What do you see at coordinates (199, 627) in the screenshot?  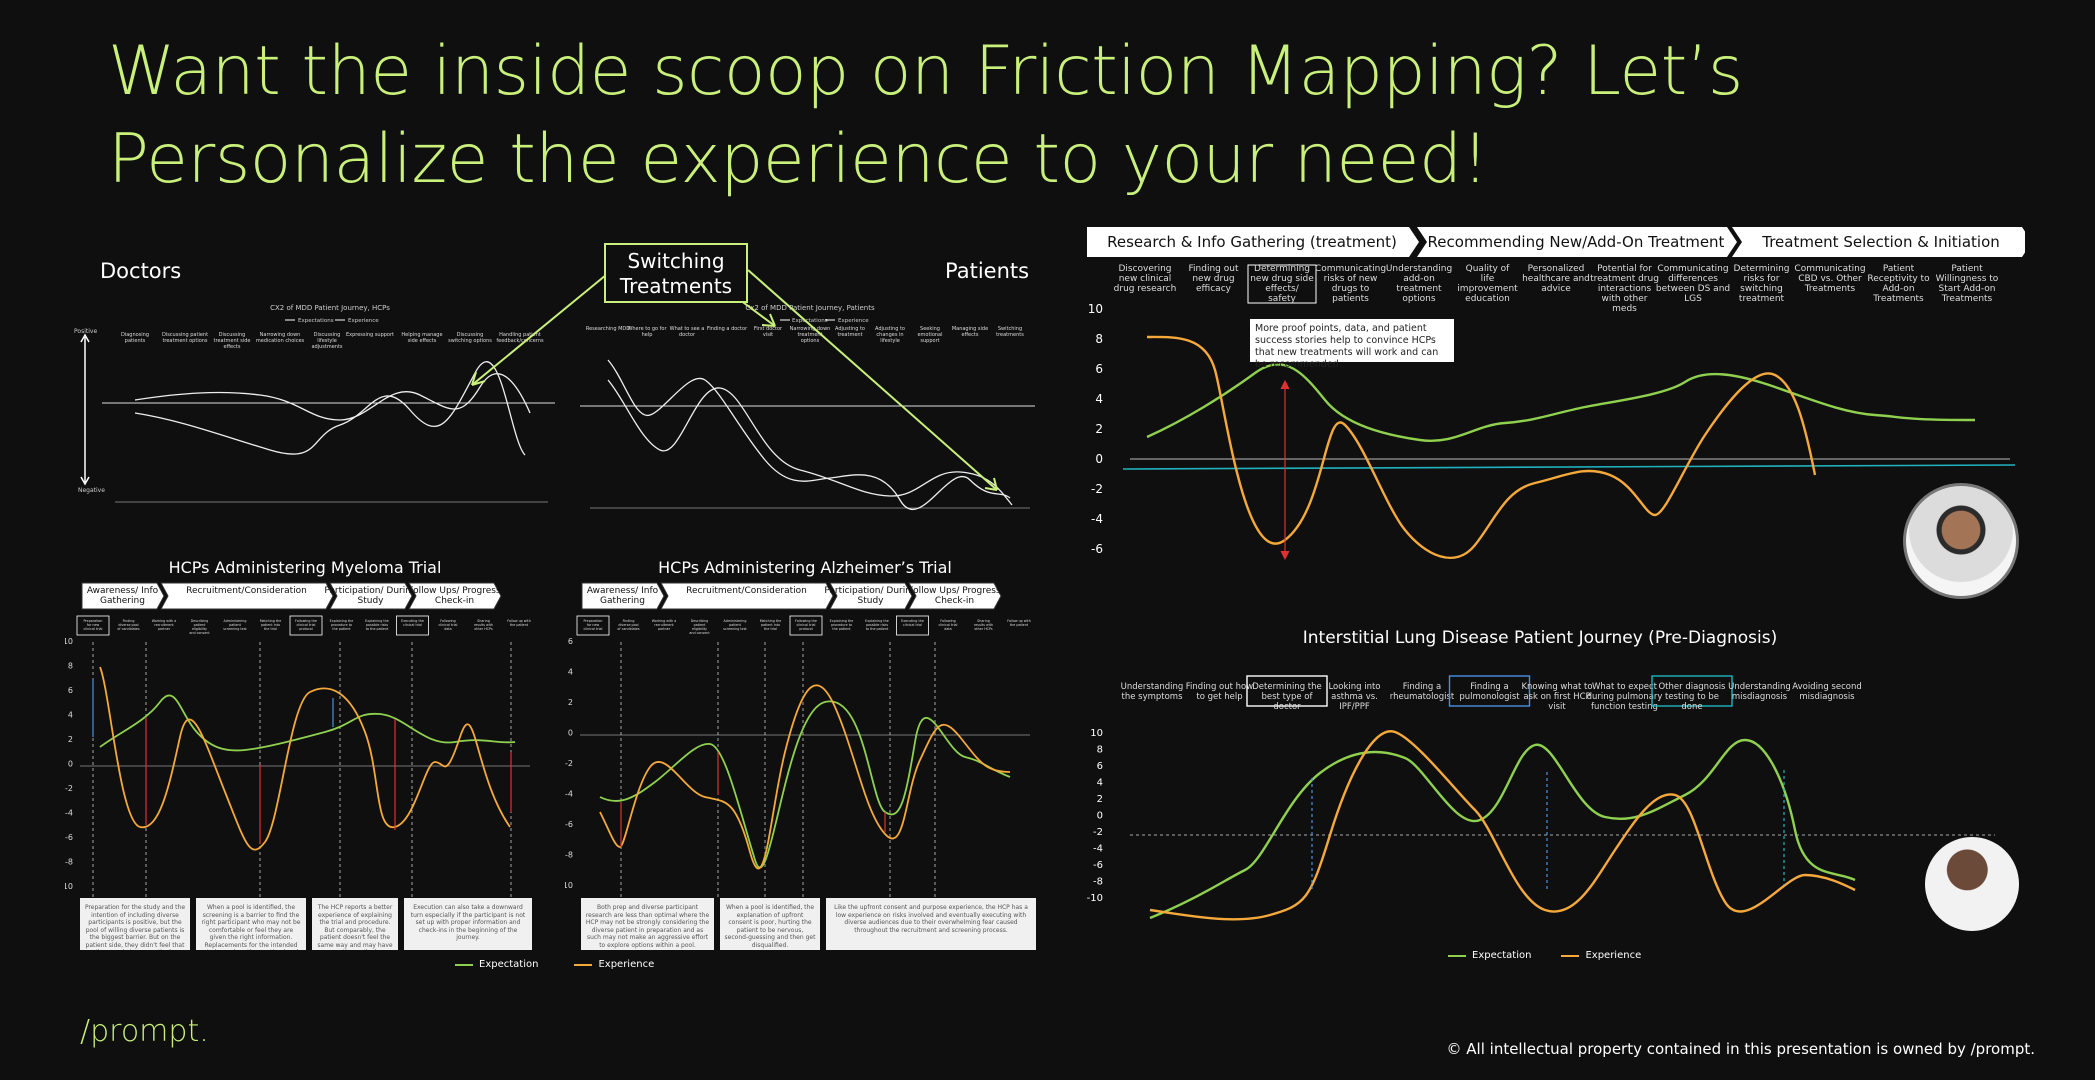 I see `step-label: Describing patient eligibility and consent` at bounding box center [199, 627].